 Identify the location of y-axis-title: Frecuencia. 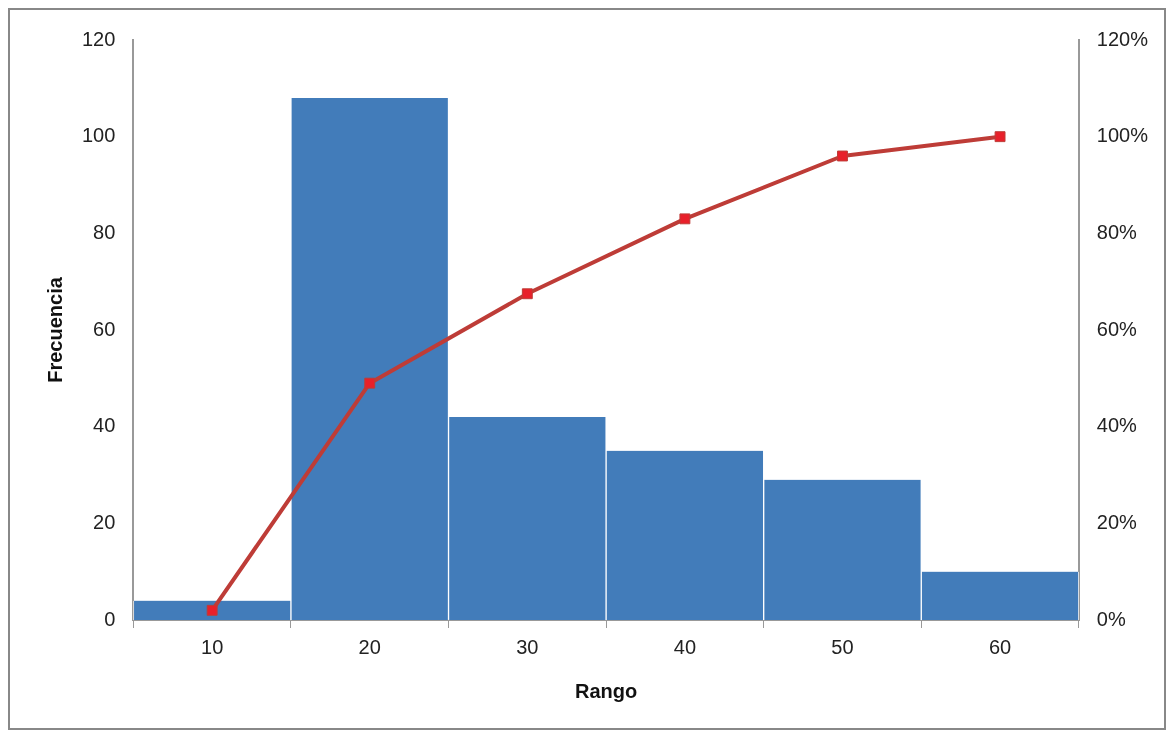
(54, 329).